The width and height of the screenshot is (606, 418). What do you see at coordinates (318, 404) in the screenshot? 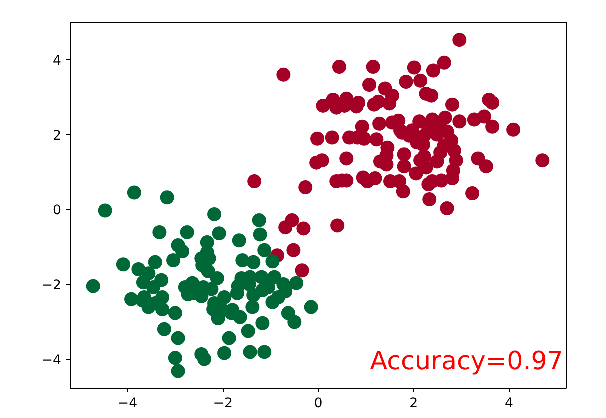
I see `x-tick-label: 0` at bounding box center [318, 404].